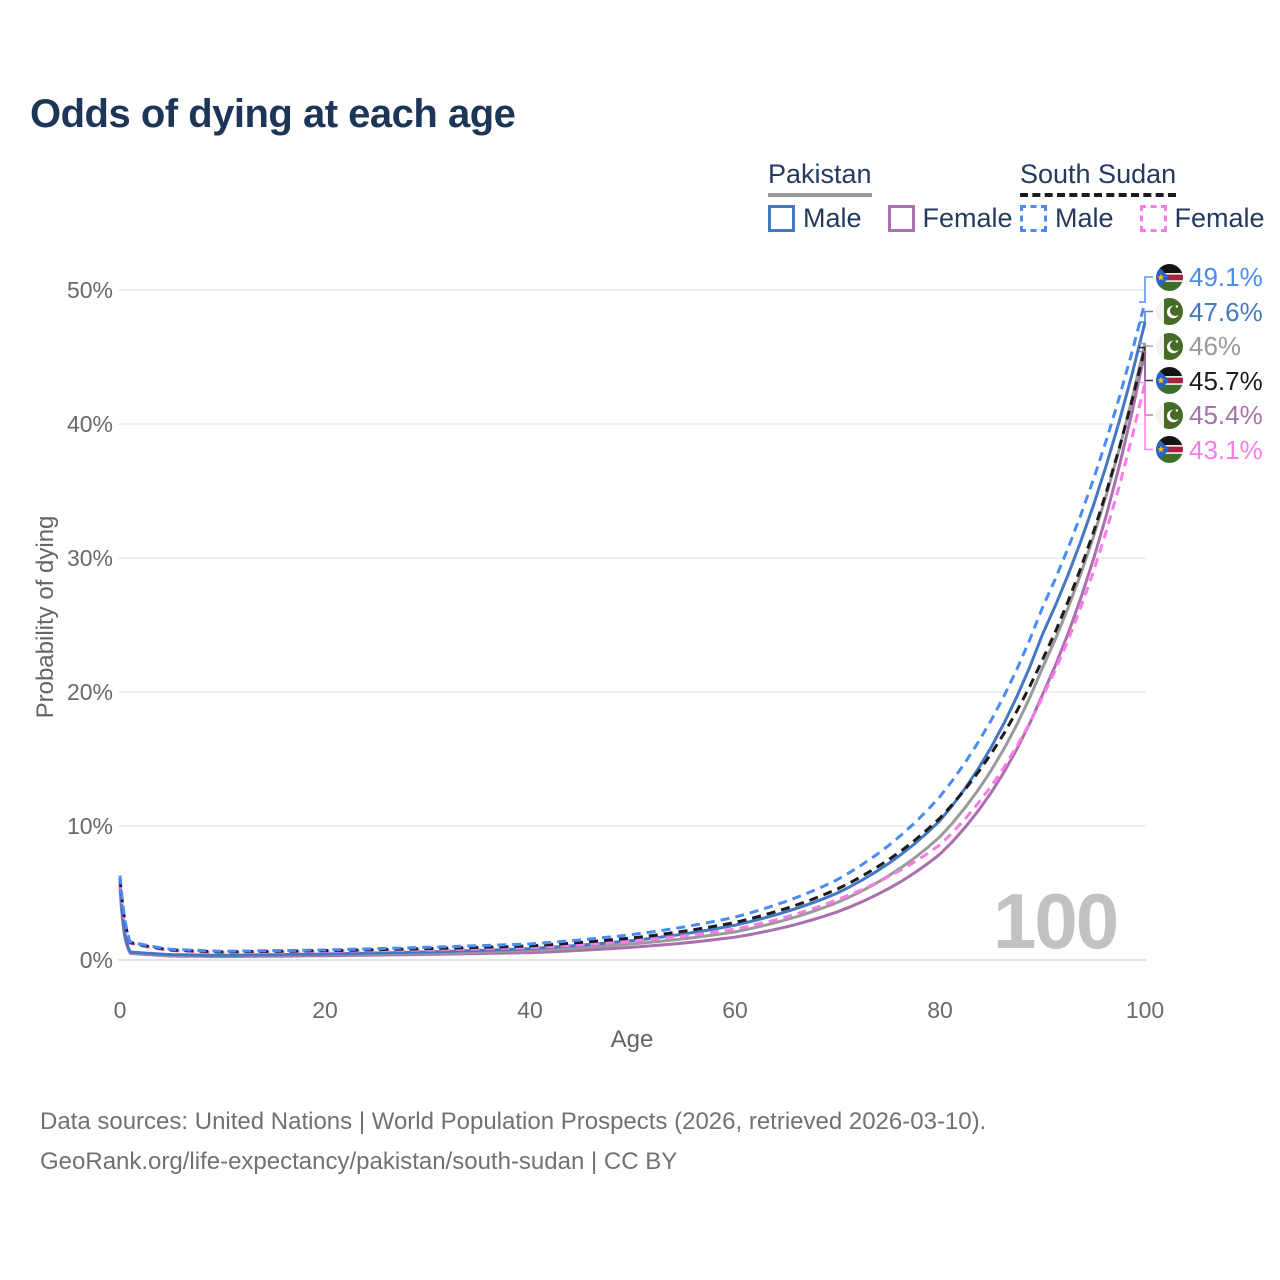  I want to click on legend-group-south-sudan: South Sudan Male Female, so click(1150, 197).